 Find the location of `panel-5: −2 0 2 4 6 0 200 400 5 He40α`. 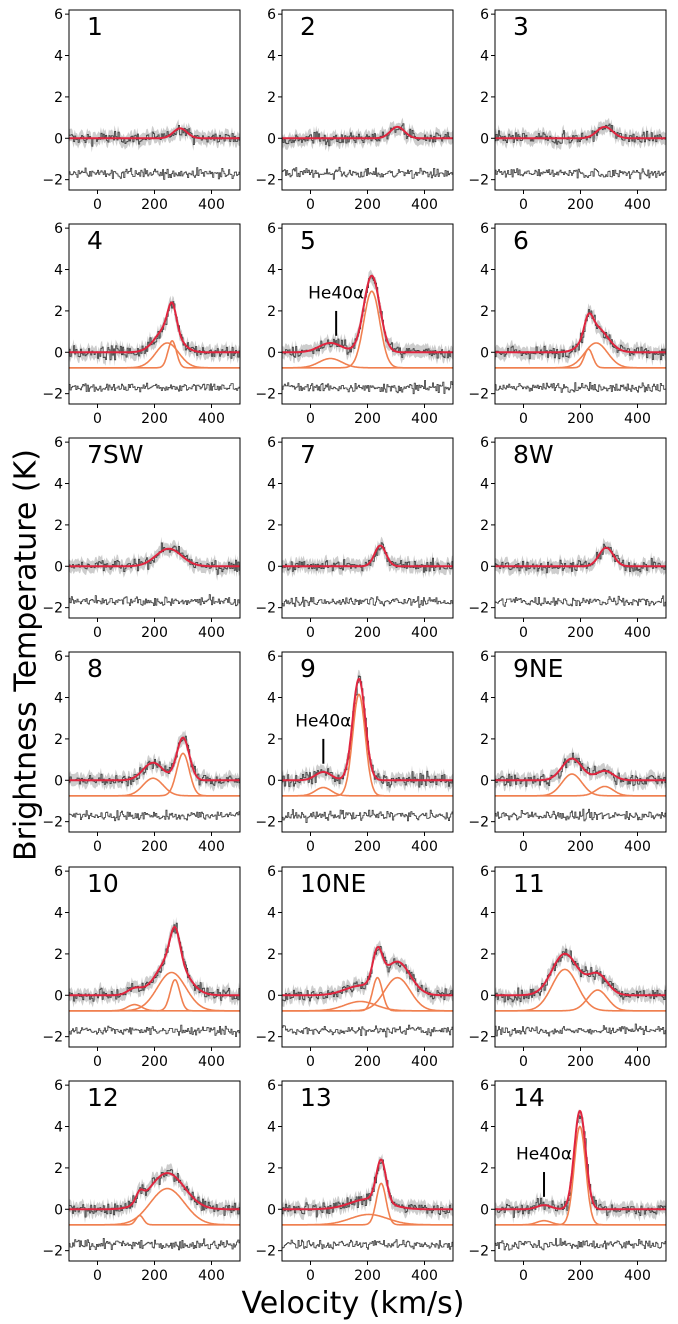

panel-5: −2 0 2 4 6 0 200 400 5 He40α is located at coordinates (354, 324).